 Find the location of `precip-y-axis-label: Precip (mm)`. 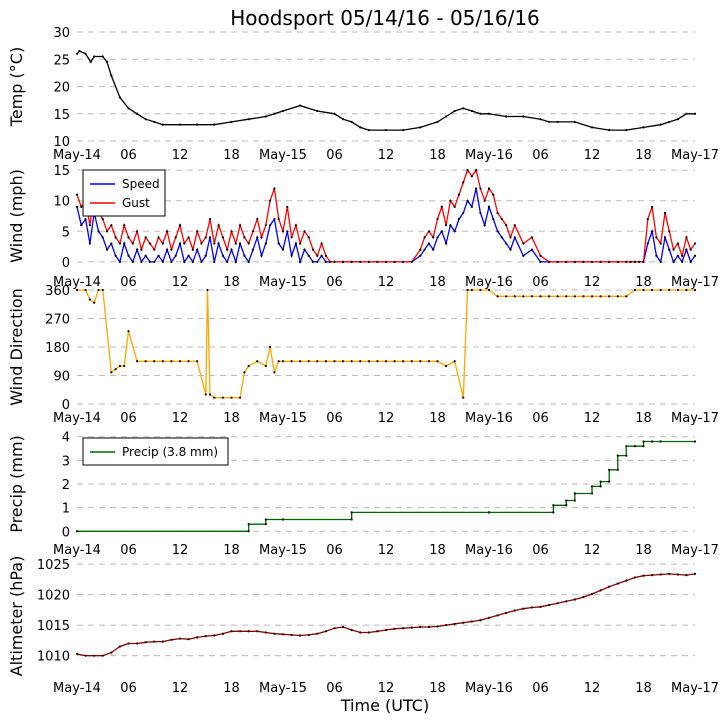

precip-y-axis-label: Precip (mm) is located at coordinates (16, 484).